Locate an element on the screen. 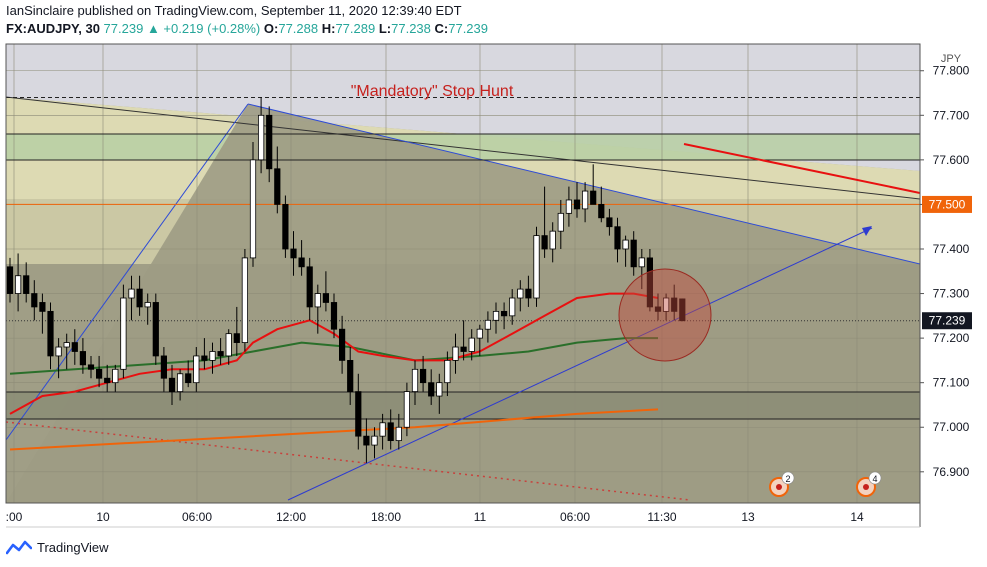  x-tick-label: 11 is located at coordinates (480, 517).